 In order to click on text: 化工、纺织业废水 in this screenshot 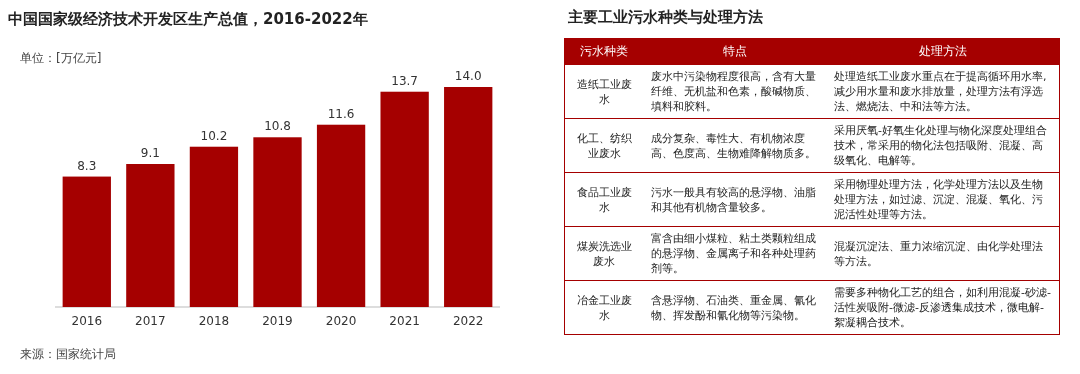, I will do `click(603, 145)`.